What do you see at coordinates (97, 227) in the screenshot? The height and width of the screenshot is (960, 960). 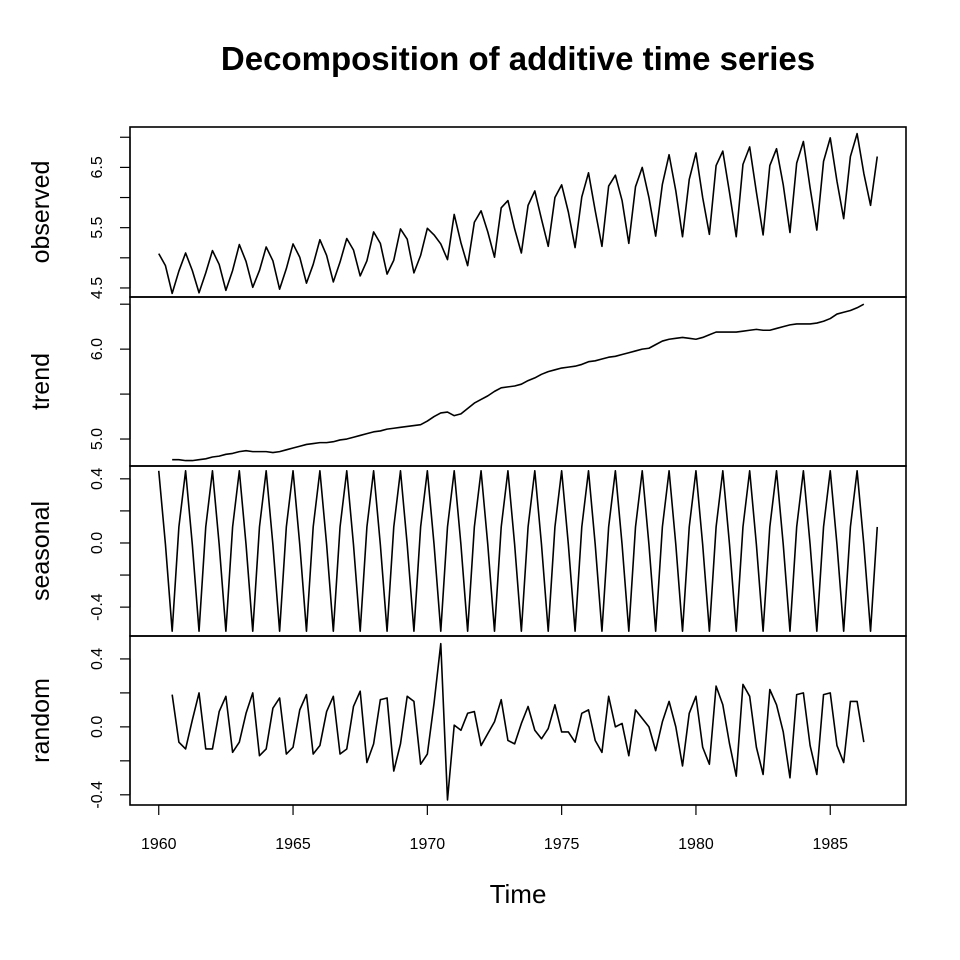 I see `observed-y-tick-label: 5.5` at bounding box center [97, 227].